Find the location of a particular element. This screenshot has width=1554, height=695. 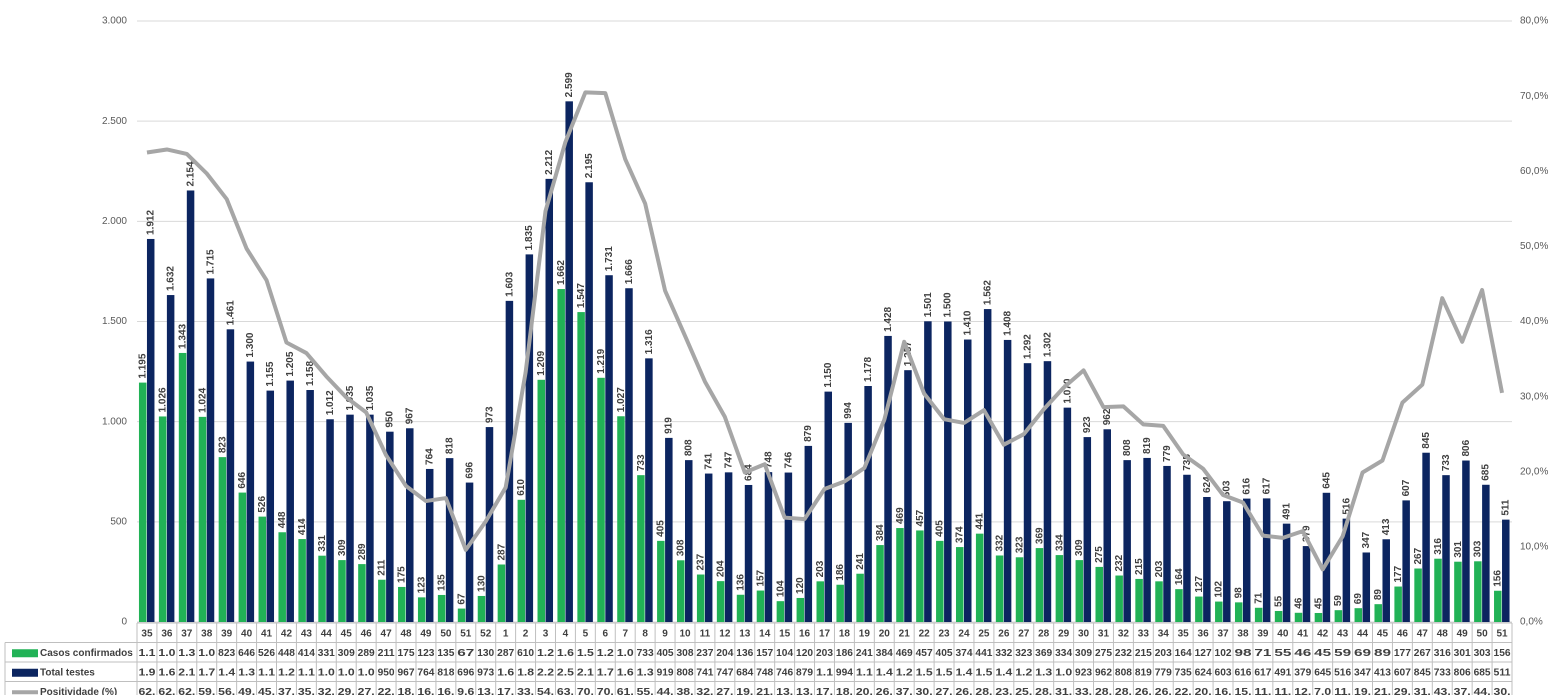

table-cell: 303 is located at coordinates (1482, 653).